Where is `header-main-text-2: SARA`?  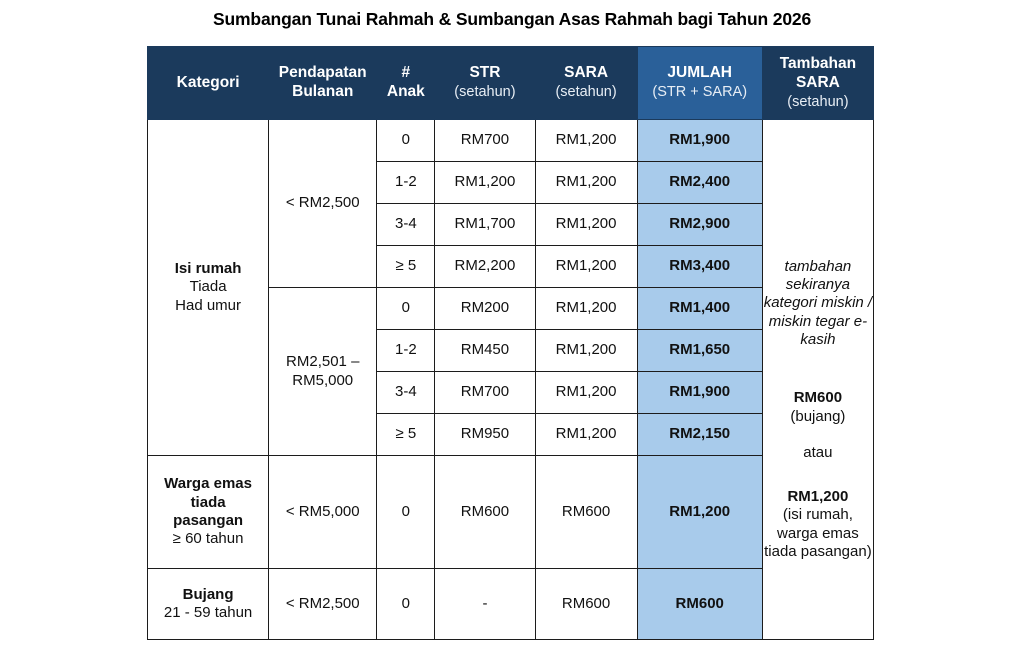
header-main-text-2: SARA is located at coordinates (817, 82).